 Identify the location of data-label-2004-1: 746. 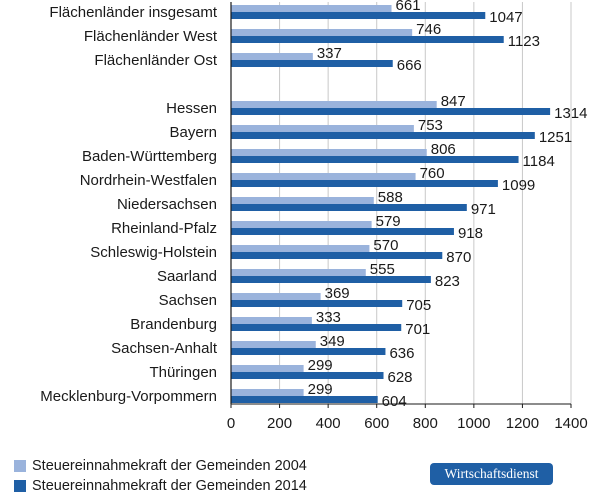
(428, 29).